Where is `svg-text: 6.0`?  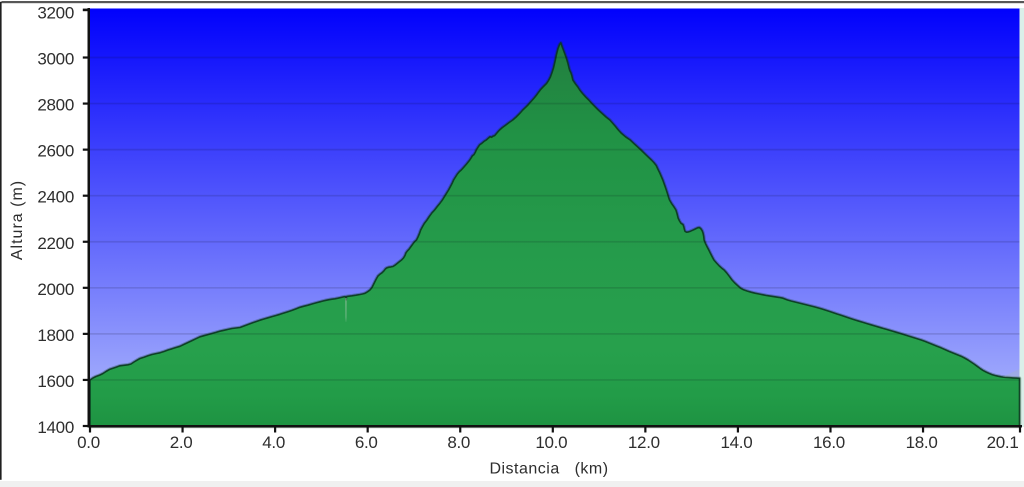
svg-text: 6.0 is located at coordinates (366, 442).